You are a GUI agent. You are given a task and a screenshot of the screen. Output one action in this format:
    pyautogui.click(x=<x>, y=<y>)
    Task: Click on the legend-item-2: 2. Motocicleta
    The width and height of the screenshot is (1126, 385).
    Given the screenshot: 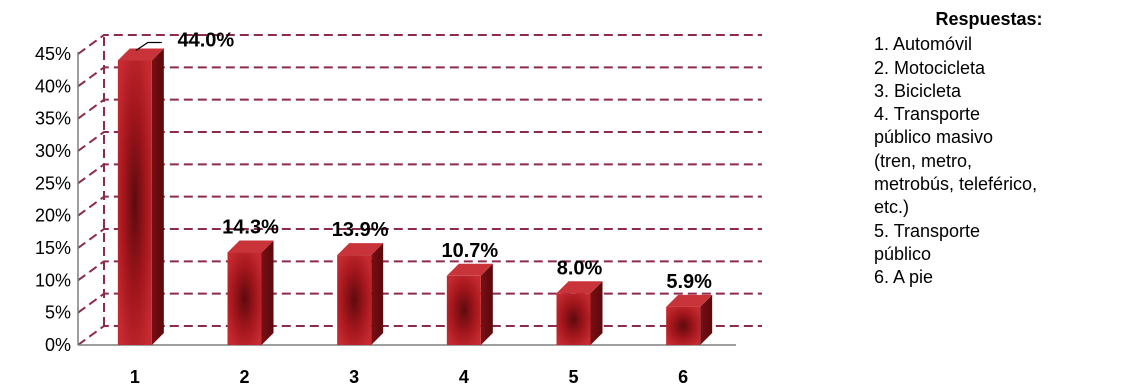 What is the action you would take?
    pyautogui.click(x=930, y=67)
    